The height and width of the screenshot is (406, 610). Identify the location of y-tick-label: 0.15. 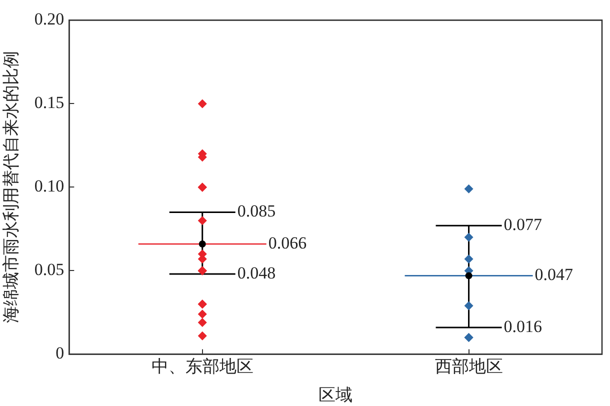
(49, 102).